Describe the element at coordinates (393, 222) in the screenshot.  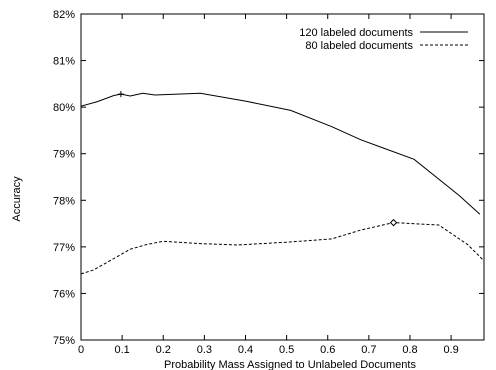
I see `series-marker-diamond` at that location.